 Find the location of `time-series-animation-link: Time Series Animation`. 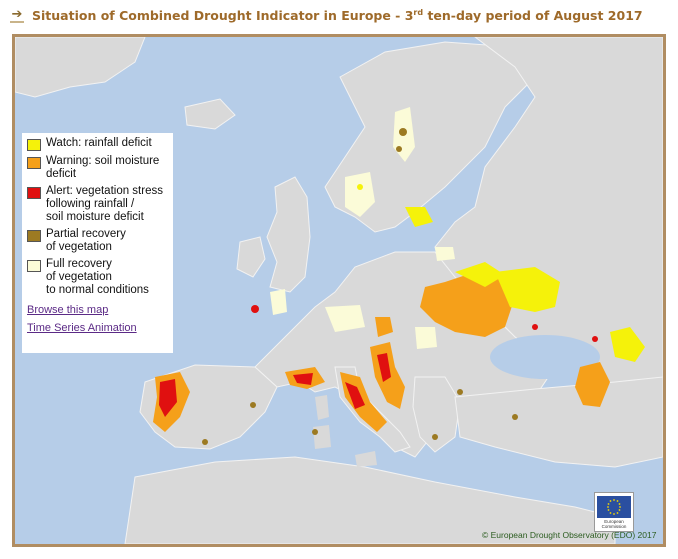

time-series-animation-link: Time Series Animation is located at coordinates (82, 328).